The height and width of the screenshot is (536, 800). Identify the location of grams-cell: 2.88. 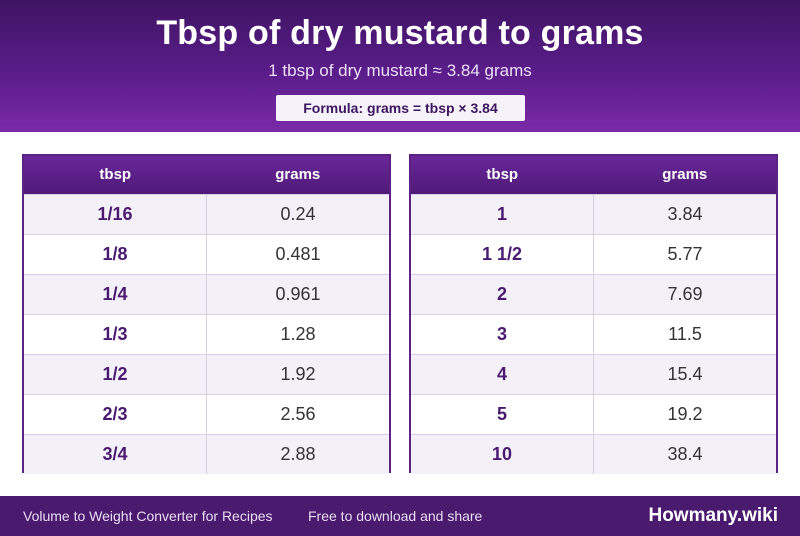
(298, 454).